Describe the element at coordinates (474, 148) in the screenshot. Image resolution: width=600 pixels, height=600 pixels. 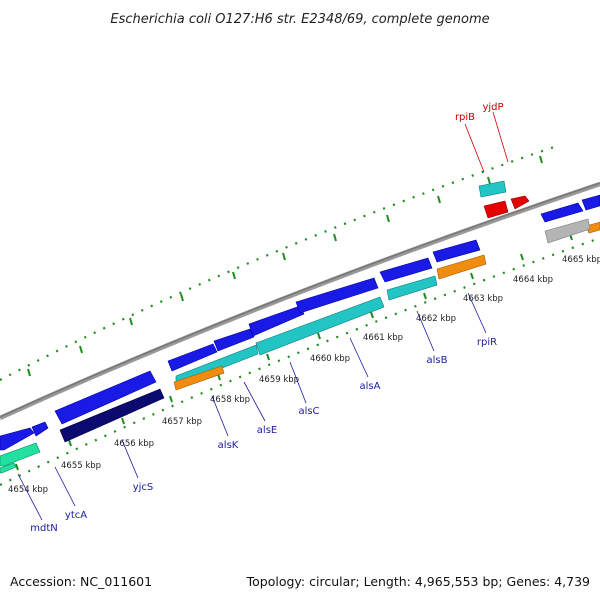
I see `leader-rpiB` at that location.